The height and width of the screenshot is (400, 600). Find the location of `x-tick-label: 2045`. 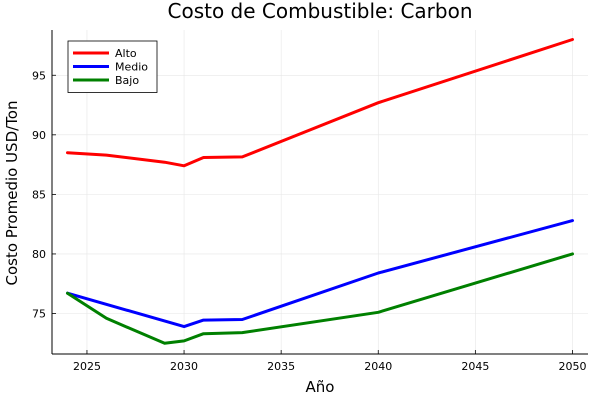

x-tick-label: 2045 is located at coordinates (475, 366).